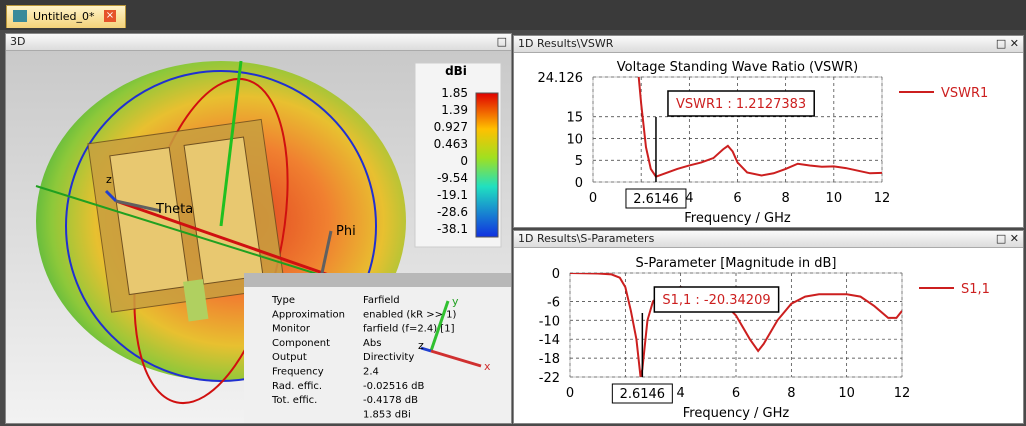 This screenshot has width=1026, height=426. I want to click on y-axis, so click(231, 143).